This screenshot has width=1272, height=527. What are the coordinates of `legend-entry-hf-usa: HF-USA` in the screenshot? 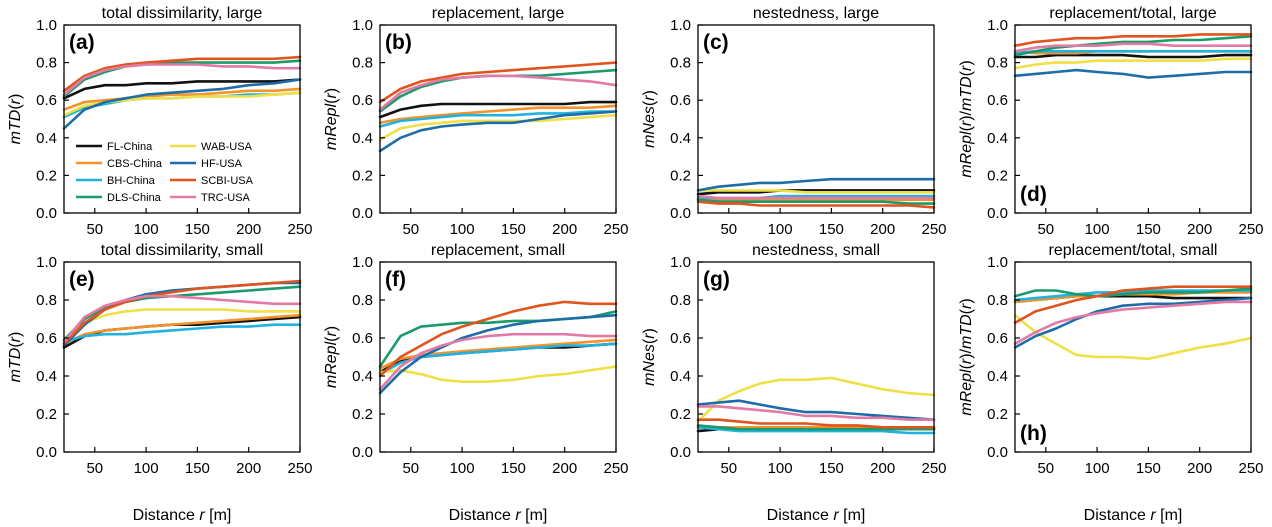 It's located at (222, 164).